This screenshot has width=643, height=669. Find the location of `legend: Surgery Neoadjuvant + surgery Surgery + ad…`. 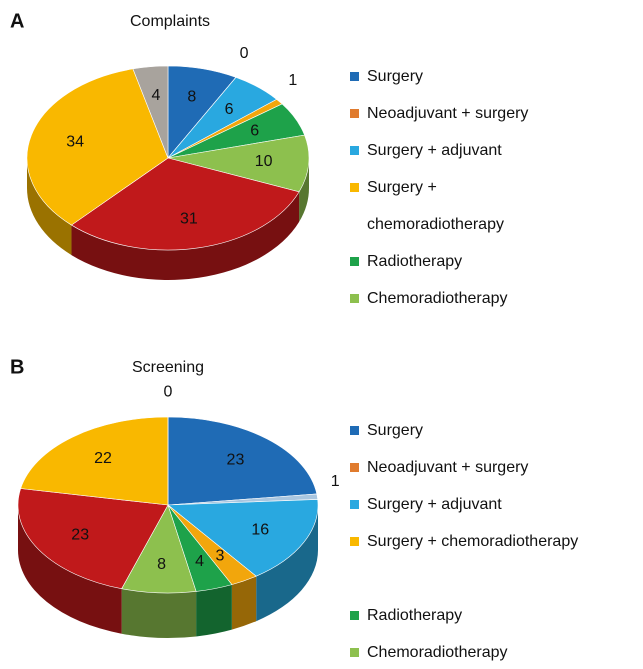

legend: Surgery Neoadjuvant + surgery Surgery + ad… is located at coordinates (450, 187).